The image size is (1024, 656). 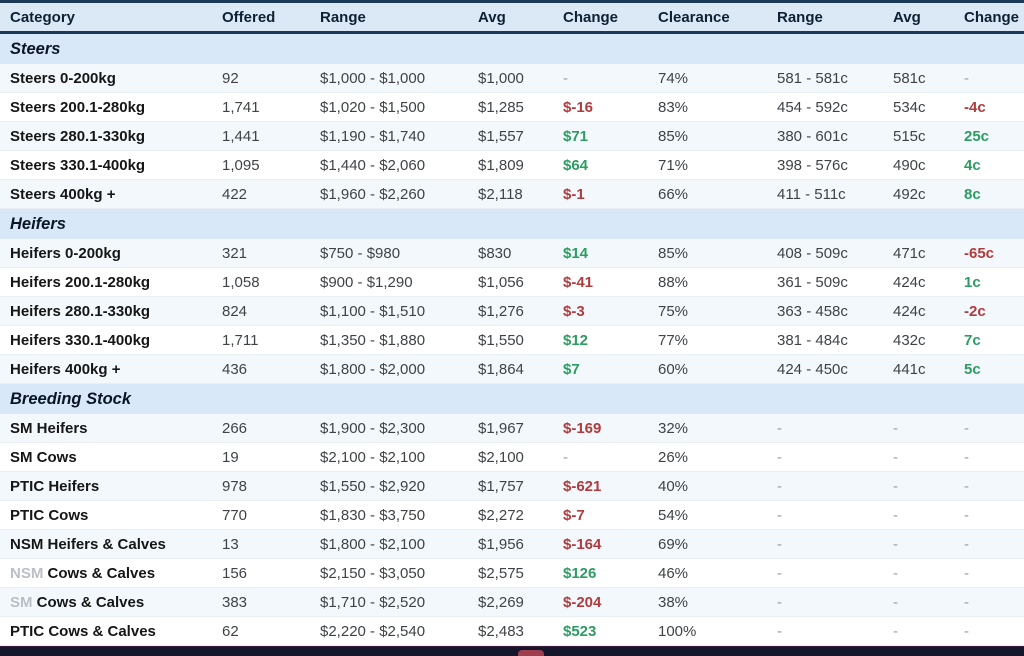 I want to click on cell-change: $-41, so click(x=578, y=282).